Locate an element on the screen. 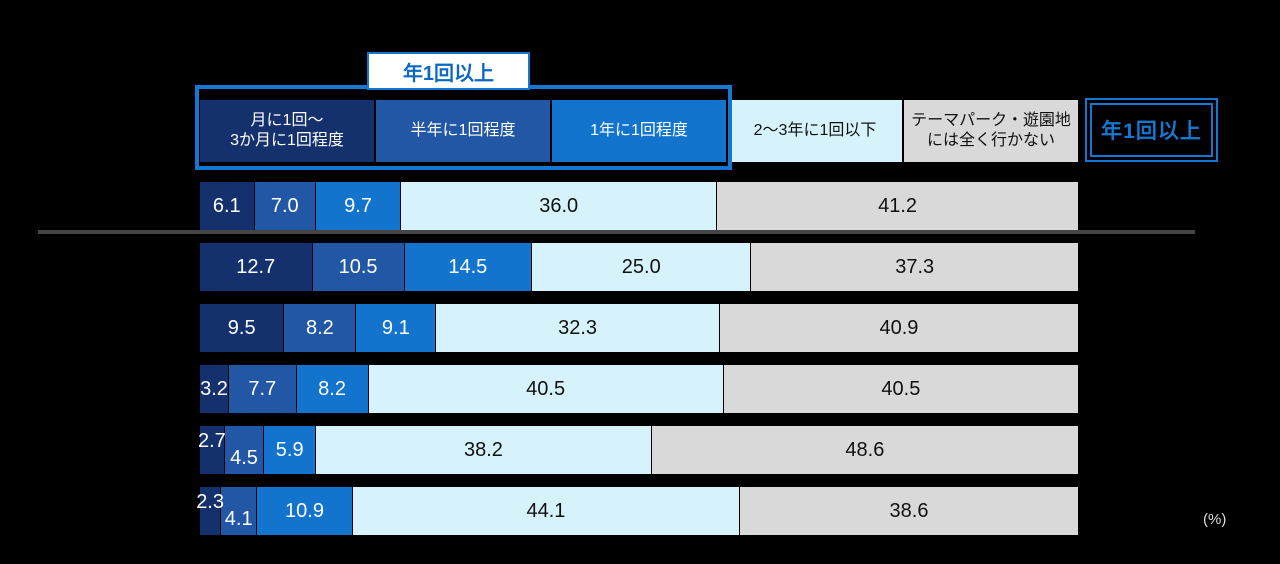  bar-row: 2.7 4.5 5.9 38.2 48.6 is located at coordinates (637, 450).